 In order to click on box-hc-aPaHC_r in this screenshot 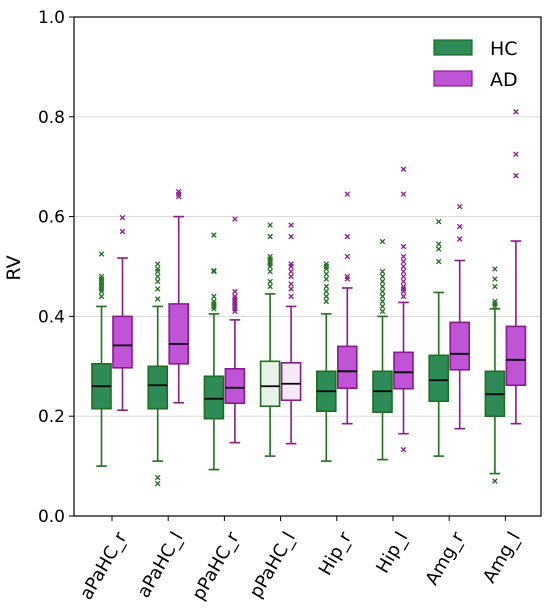, I will do `click(101, 359)`.